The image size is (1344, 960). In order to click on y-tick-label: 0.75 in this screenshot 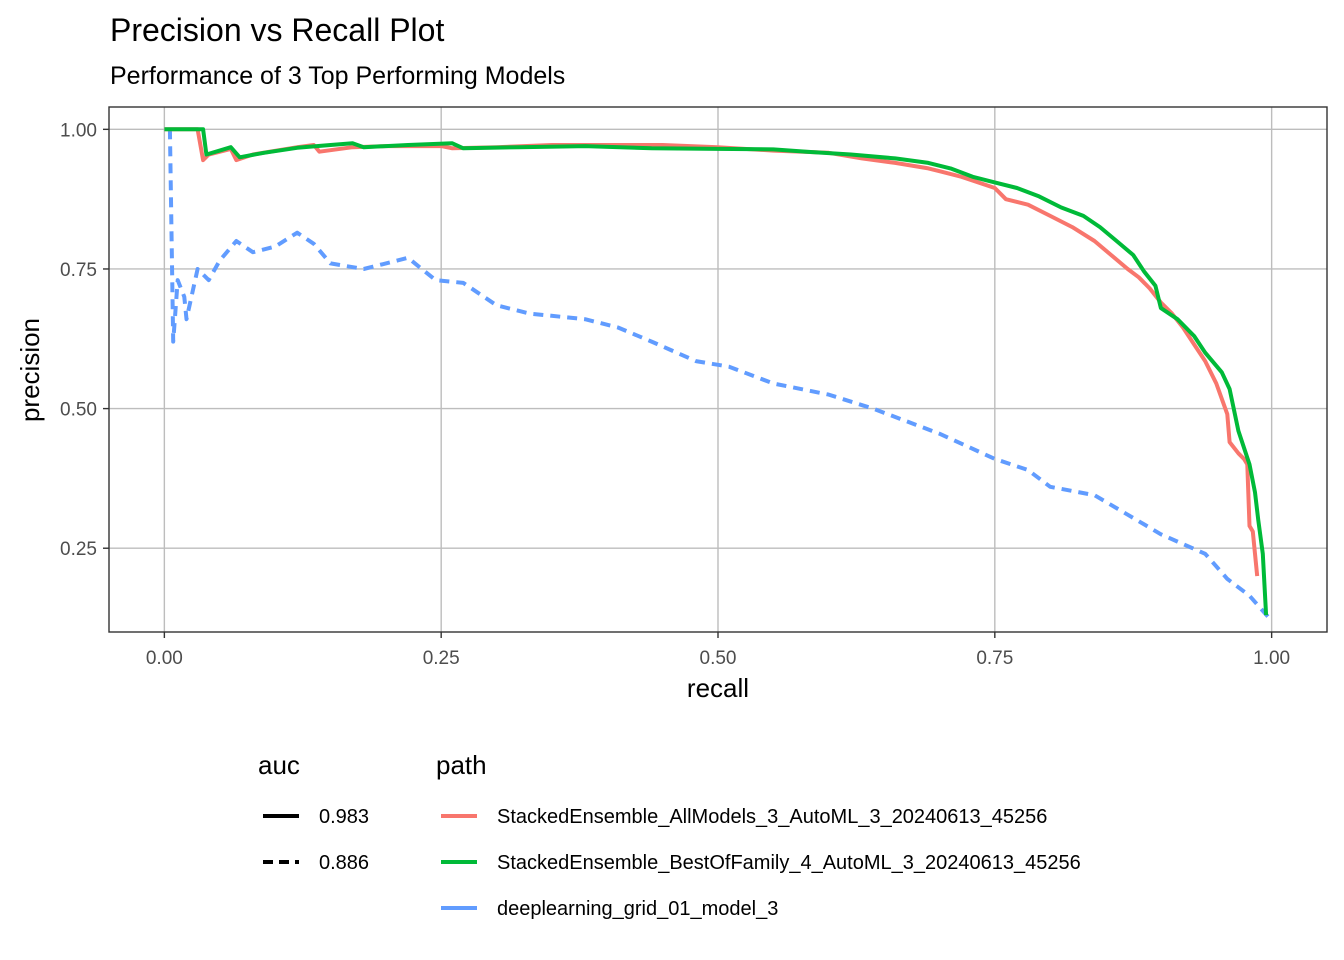, I will do `click(78, 270)`.